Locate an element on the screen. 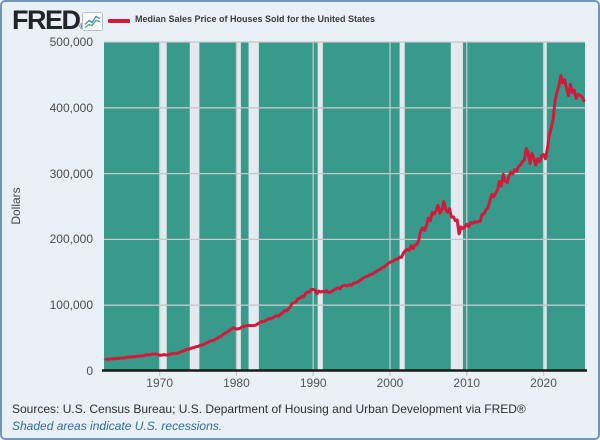 The width and height of the screenshot is (600, 440). y-tick-label: 0 is located at coordinates (89, 371).